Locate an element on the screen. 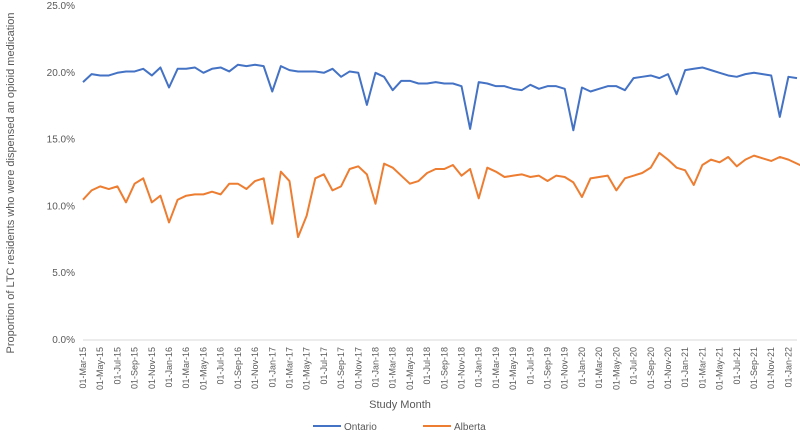 This screenshot has height=438, width=800. x-tick-label: 01-Mar-18 is located at coordinates (393, 368).